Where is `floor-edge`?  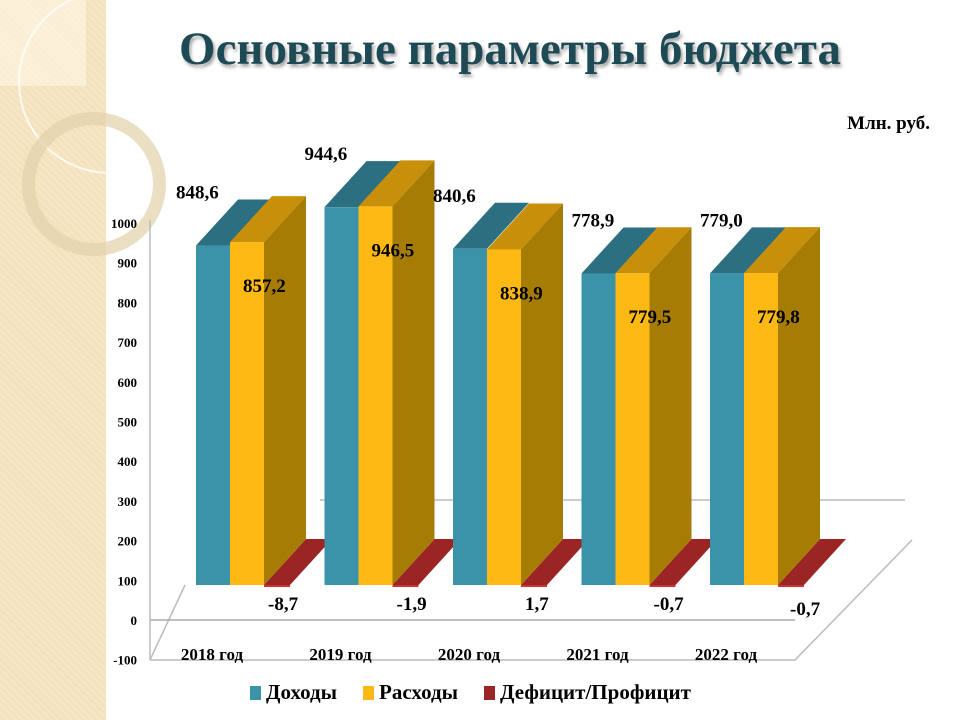
floor-edge is located at coordinates (531, 600).